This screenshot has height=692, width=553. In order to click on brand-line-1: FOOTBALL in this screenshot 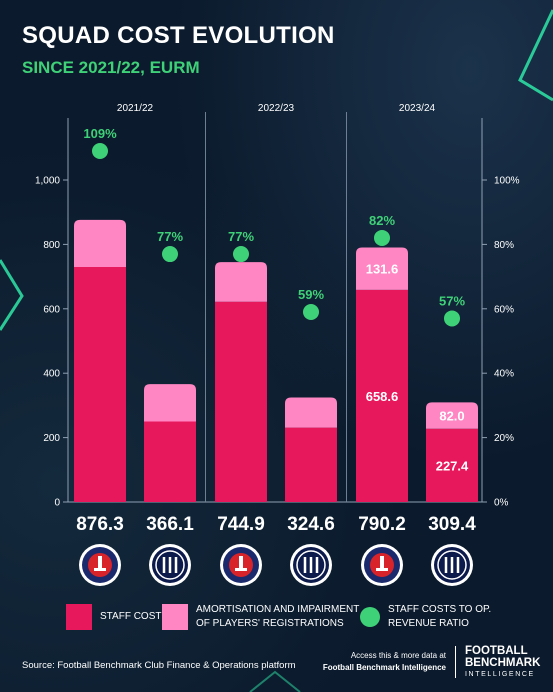, I will do `click(496, 651)`.